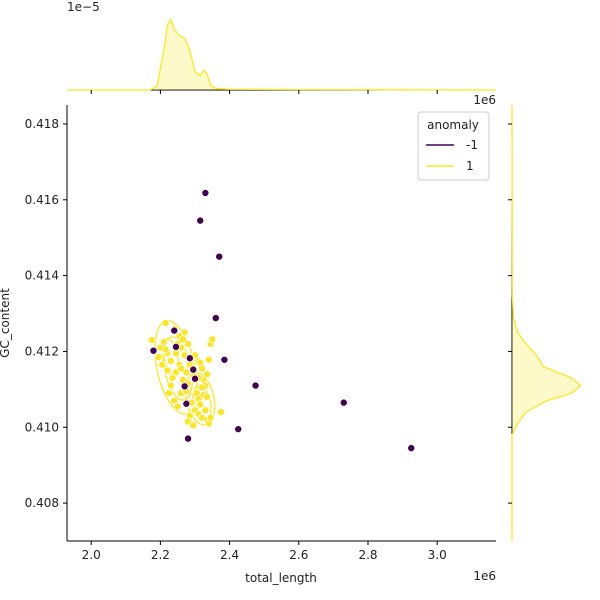  Describe the element at coordinates (264, 551) in the screenshot. I see `x-axis-ticks: 2.0 2.2 2.4 2.6 2.8 3.0` at that location.